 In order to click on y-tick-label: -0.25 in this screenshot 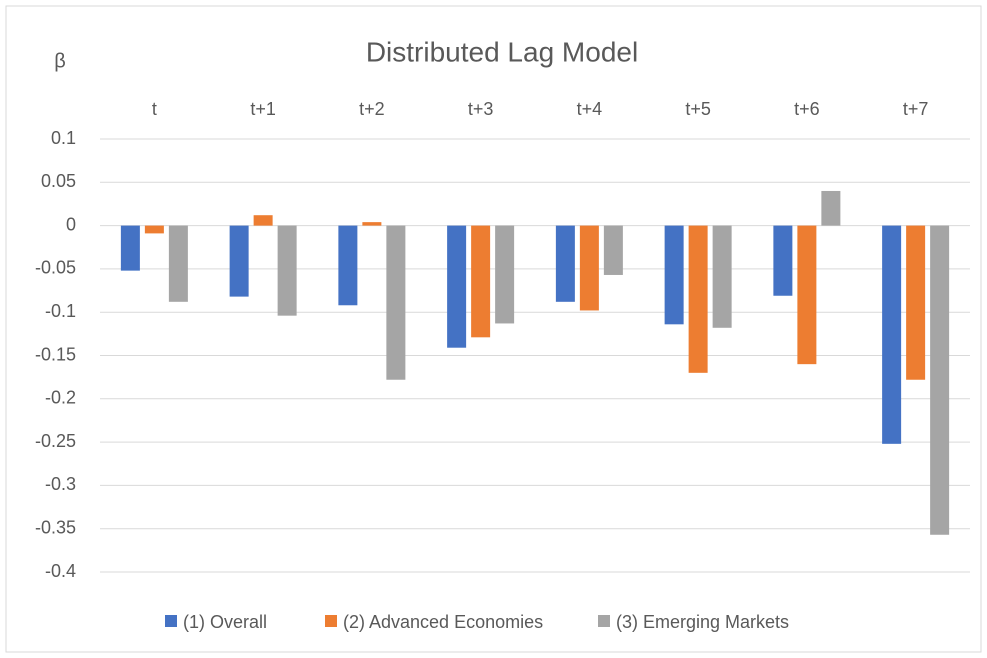, I will do `click(55, 441)`.